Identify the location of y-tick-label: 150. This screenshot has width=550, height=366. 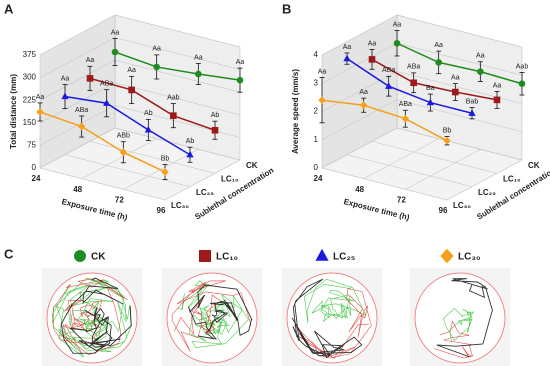
(30, 122).